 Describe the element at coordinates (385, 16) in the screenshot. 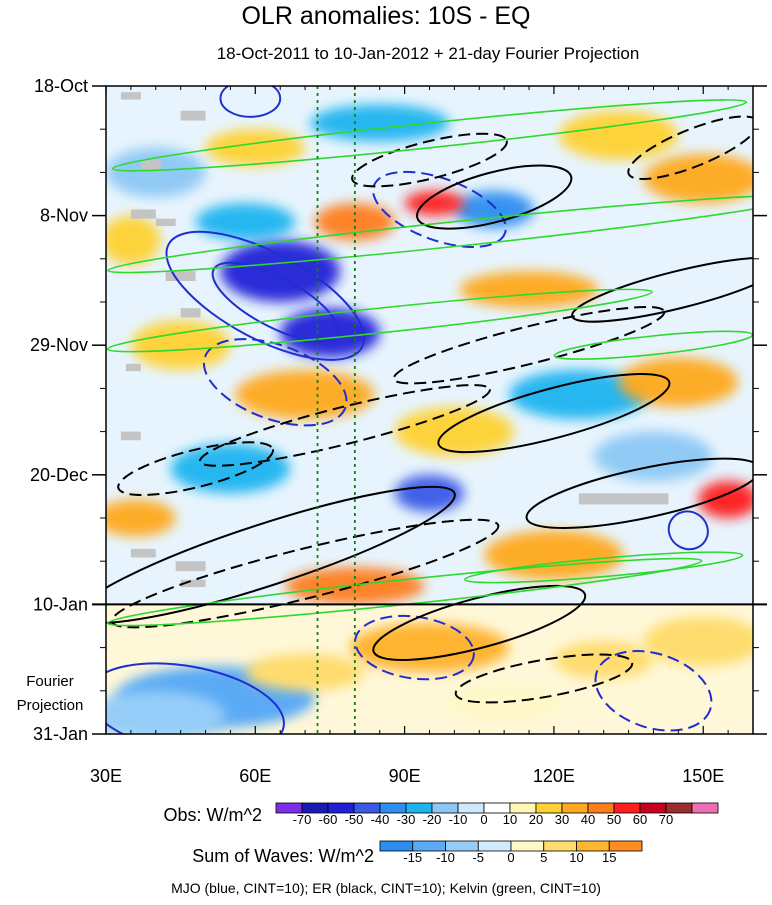

I see `chart-title: OLR anomalies: 10S - EQ` at that location.